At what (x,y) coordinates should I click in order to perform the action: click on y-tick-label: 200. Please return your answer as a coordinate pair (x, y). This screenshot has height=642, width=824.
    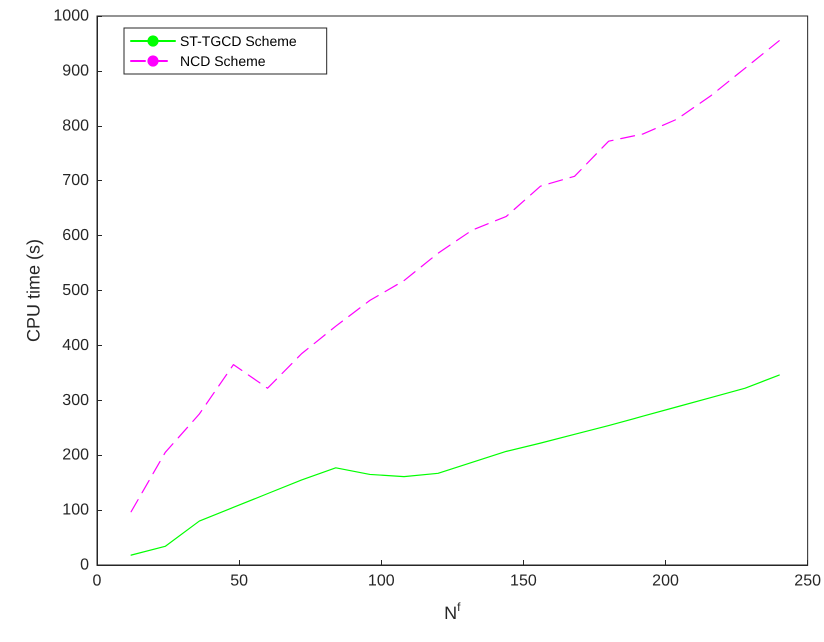
    Looking at the image, I should click on (76, 455).